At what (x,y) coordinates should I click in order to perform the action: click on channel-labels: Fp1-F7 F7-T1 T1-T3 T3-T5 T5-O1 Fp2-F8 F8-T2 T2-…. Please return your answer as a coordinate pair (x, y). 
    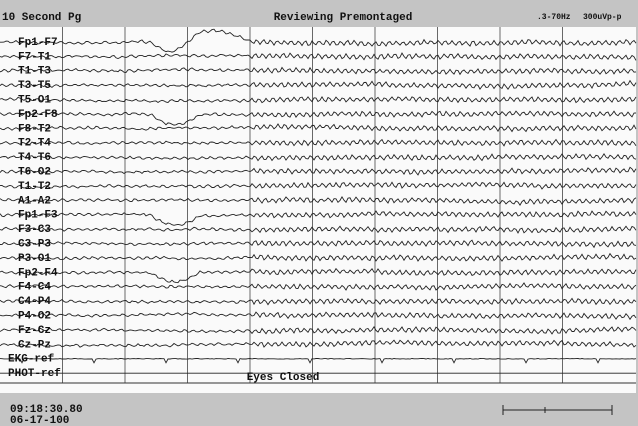
    Looking at the image, I should click on (34, 208).